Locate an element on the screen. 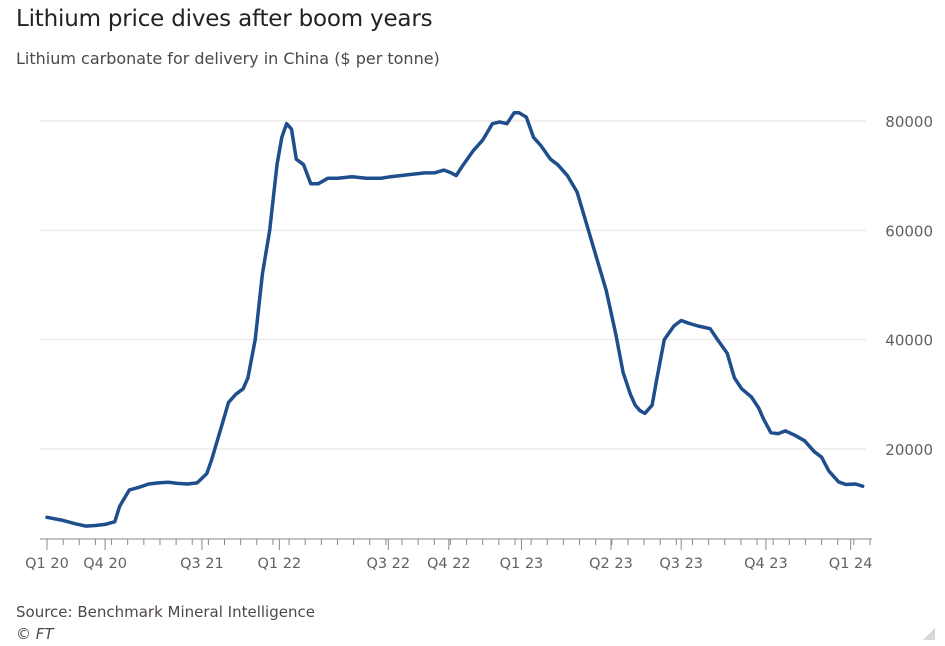 The image size is (945, 646). y-tick-label: 20000 is located at coordinates (909, 450).